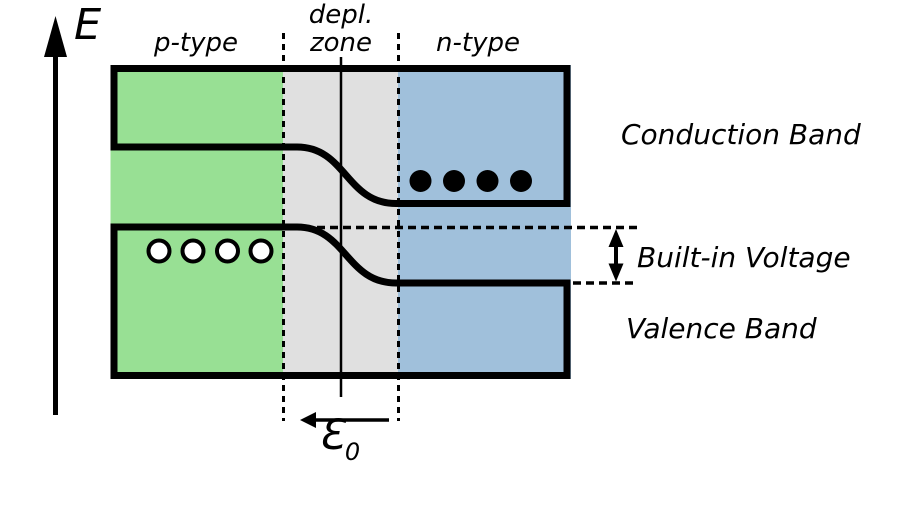 The image size is (910, 512). Describe the element at coordinates (470, 181) in the screenshot. I see `electron-dots` at that location.